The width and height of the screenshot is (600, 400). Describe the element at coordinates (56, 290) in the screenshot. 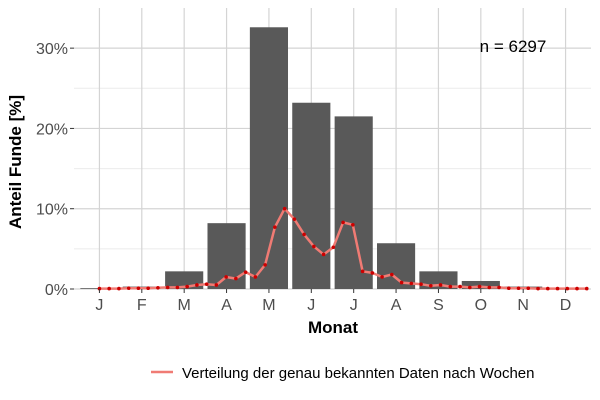

I see `y-tick-label: 0%` at that location.